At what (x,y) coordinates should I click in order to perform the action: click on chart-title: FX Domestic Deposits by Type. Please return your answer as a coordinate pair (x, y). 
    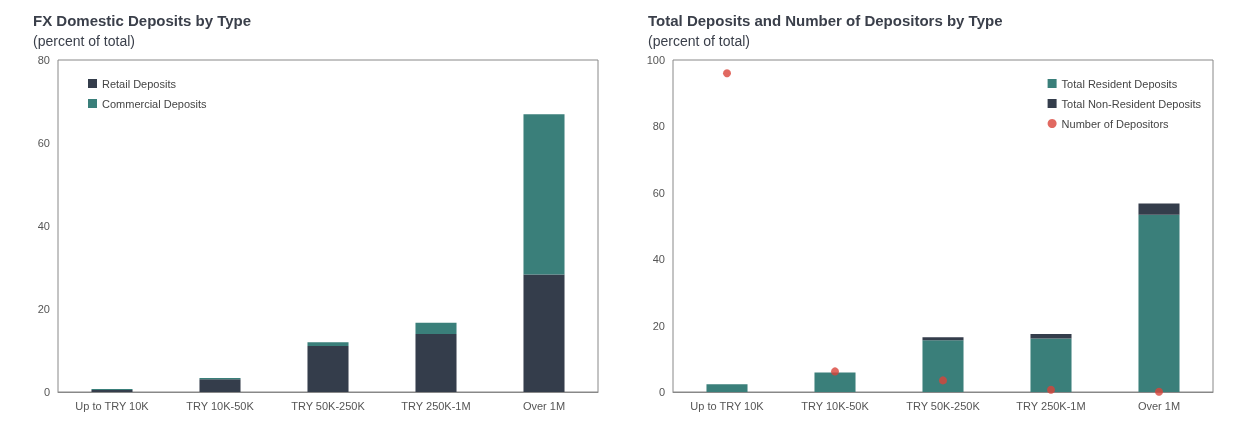
    Looking at the image, I should click on (142, 20).